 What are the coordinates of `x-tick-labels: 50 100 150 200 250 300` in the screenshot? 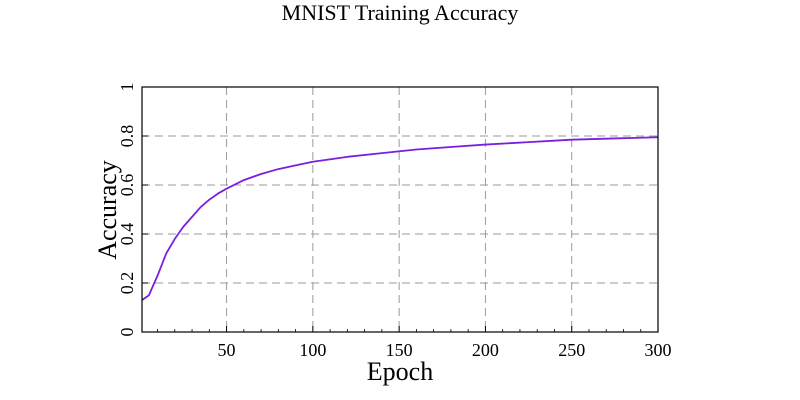 It's located at (445, 350).